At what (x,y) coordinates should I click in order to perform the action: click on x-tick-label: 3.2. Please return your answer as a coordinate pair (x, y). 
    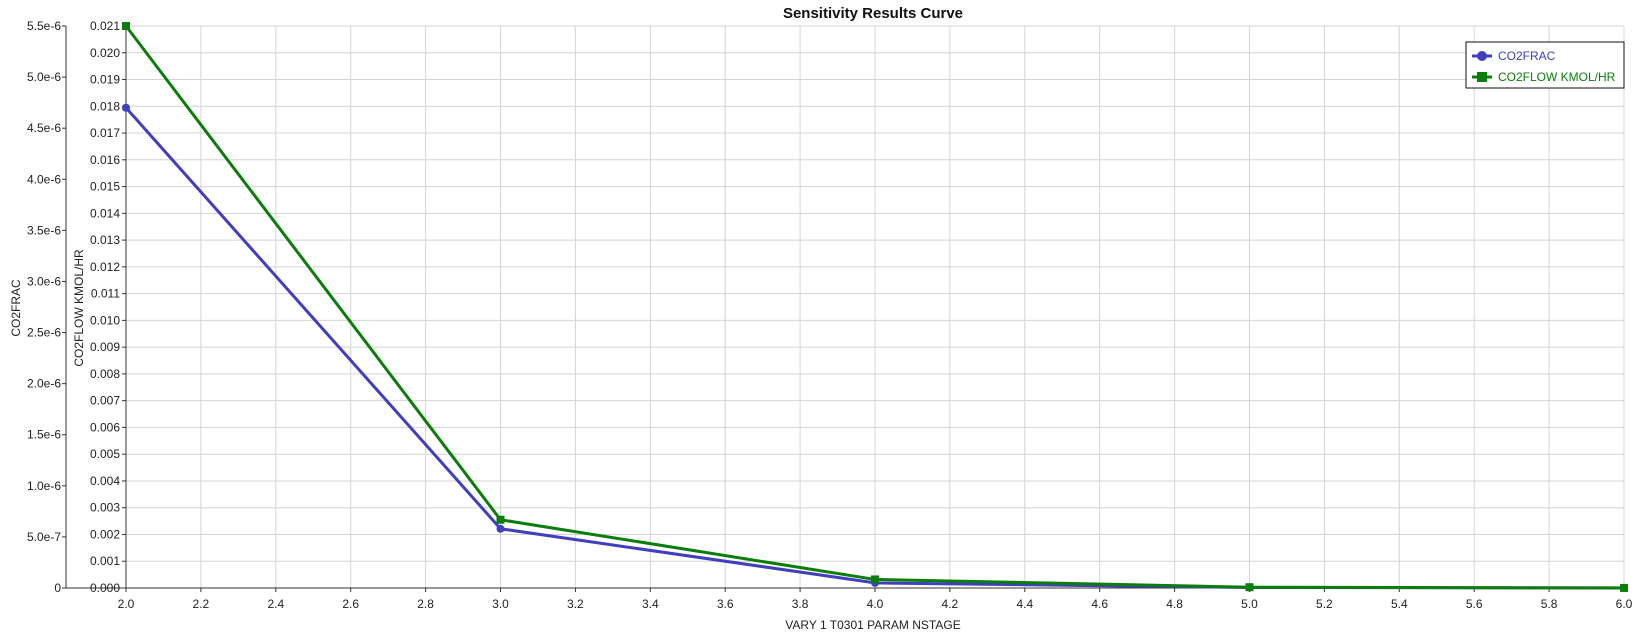
    Looking at the image, I should click on (575, 604).